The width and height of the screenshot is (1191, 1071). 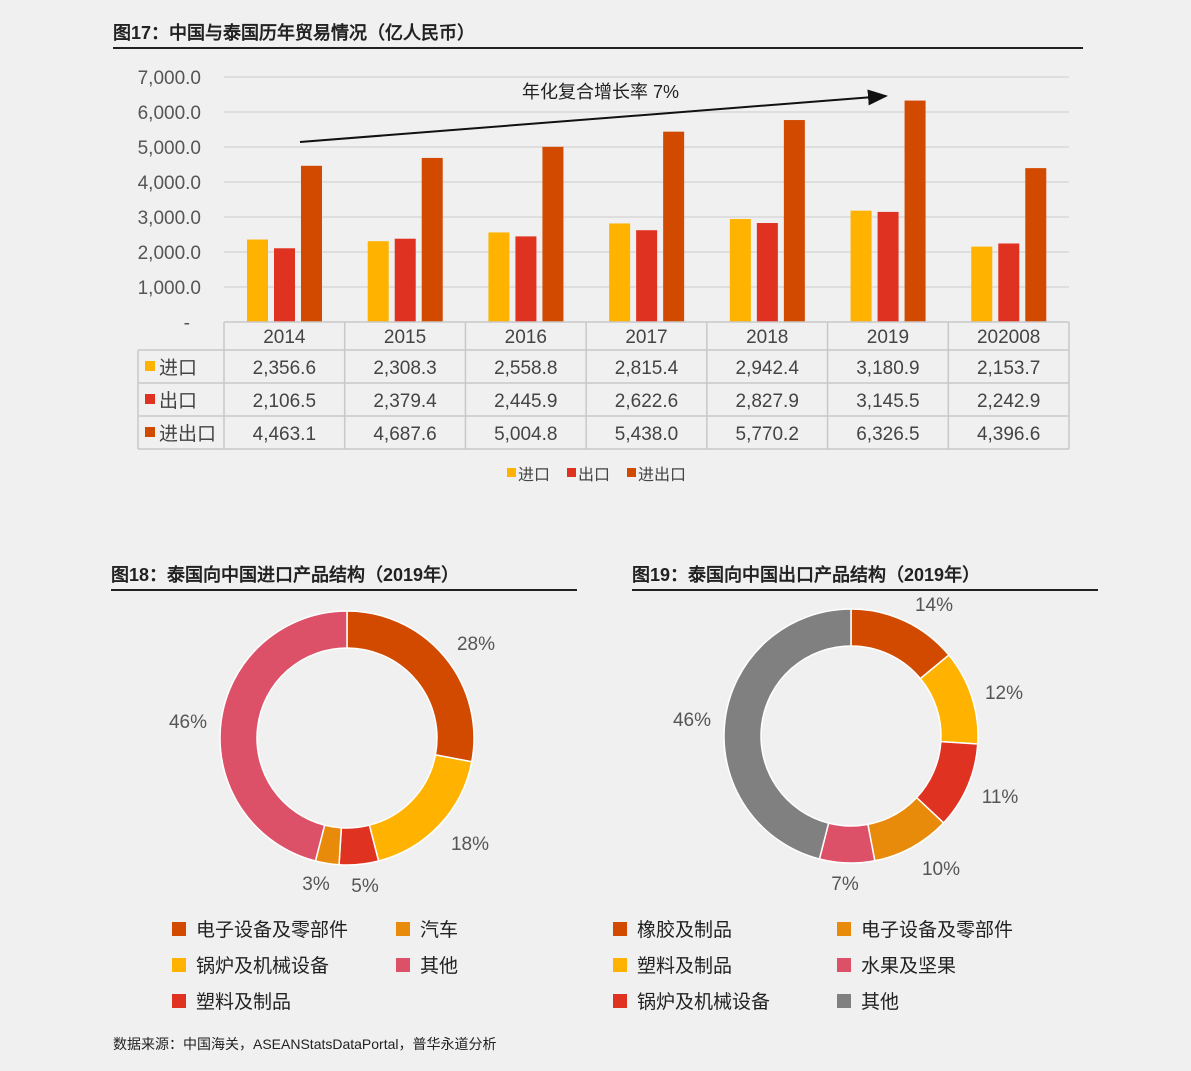 I want to click on legend-label: 进出口, so click(x=662, y=475).